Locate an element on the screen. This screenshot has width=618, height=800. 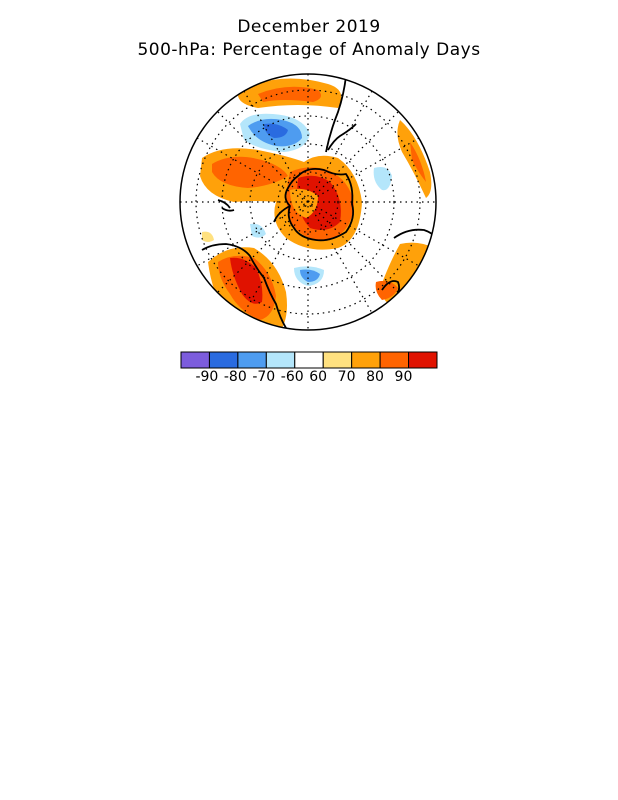
anomaly-region-minor-negative is located at coordinates (297, 226).